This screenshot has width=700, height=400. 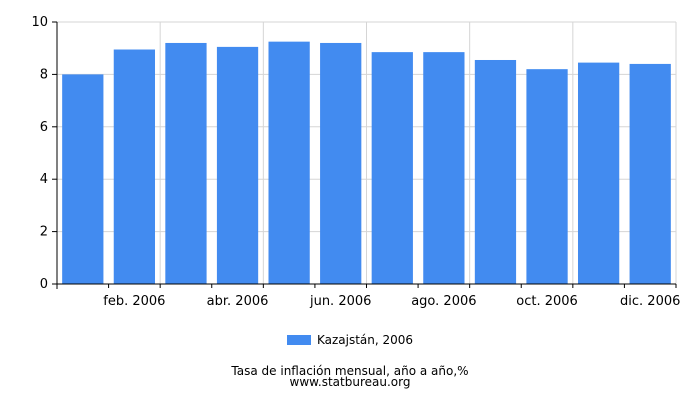 What do you see at coordinates (44, 179) in the screenshot?
I see `y-tick-label: 4` at bounding box center [44, 179].